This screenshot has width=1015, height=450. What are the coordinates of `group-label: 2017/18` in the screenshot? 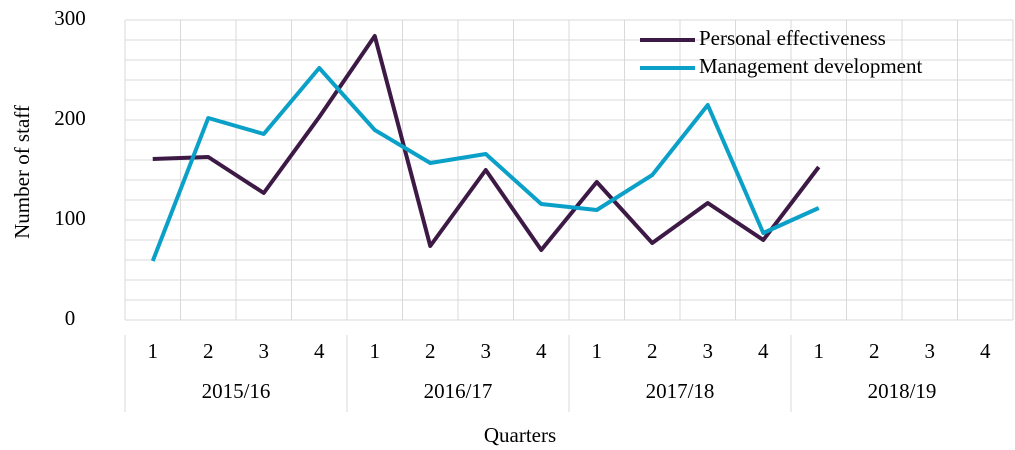 It's located at (680, 391).